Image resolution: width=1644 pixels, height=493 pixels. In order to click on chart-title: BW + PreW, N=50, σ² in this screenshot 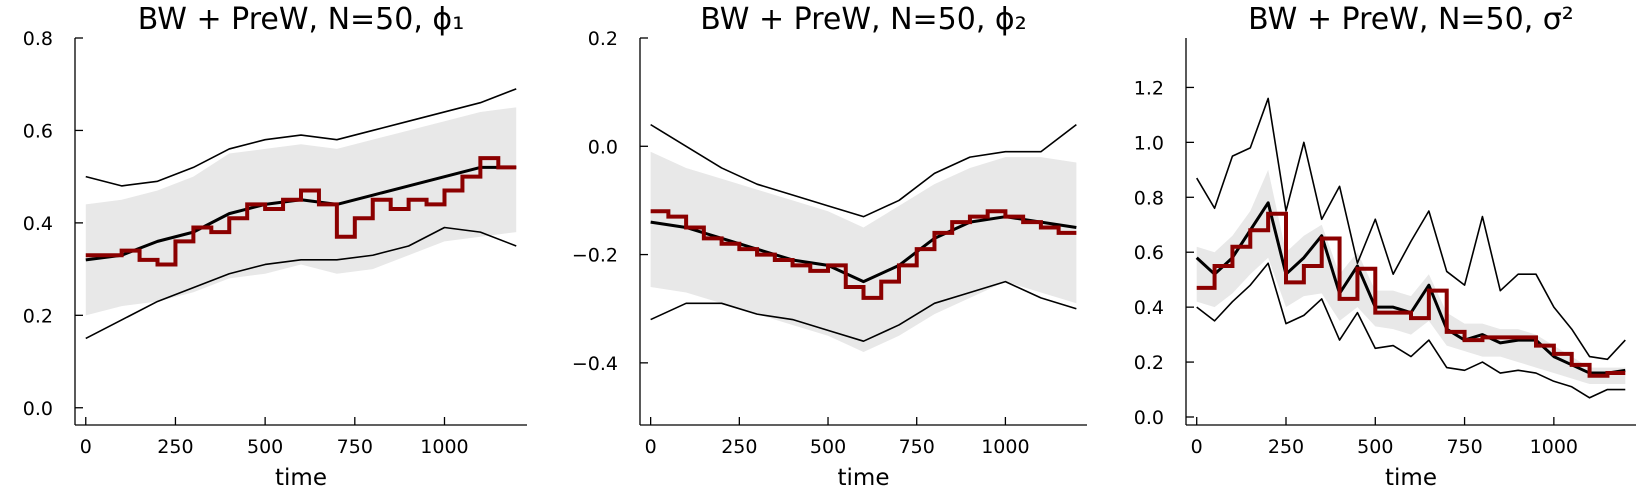, I will do `click(1411, 19)`.